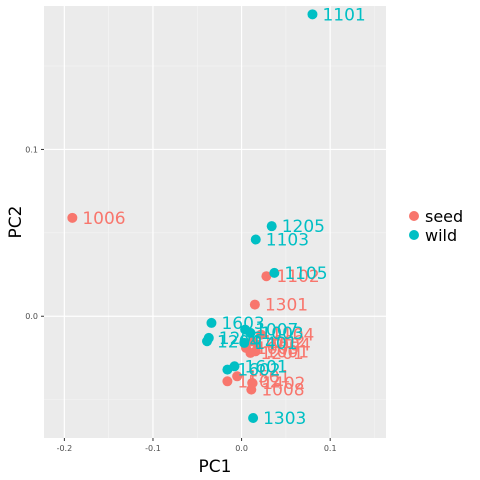 The width and height of the screenshot is (480, 480). Describe the element at coordinates (276, 331) in the screenshot. I see `point-label: 1007` at that location.